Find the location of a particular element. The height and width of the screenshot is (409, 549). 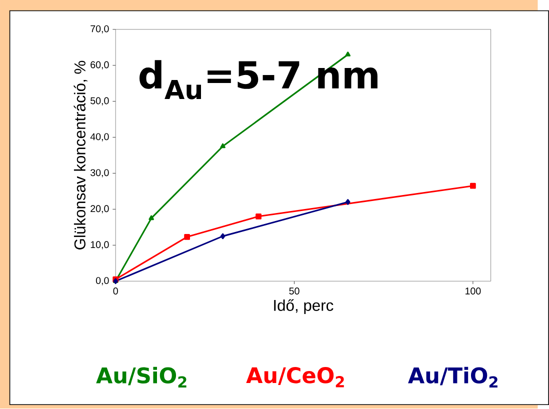

y-tick-label: 60,0 is located at coordinates (99, 66).